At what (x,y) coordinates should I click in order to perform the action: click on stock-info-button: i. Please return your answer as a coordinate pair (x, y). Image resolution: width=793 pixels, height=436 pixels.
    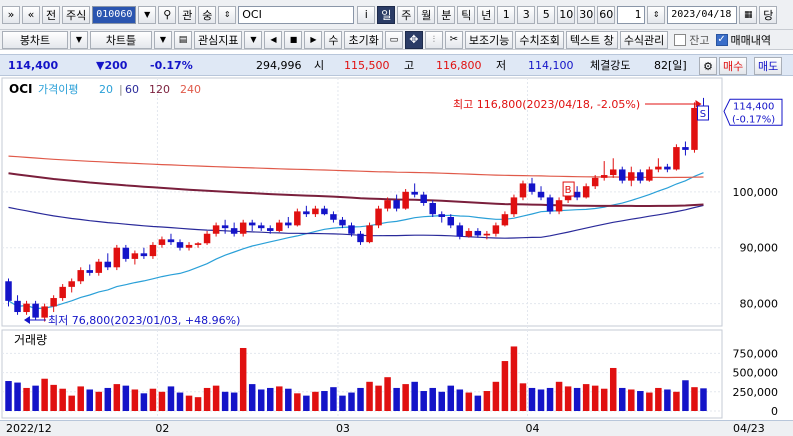
    Looking at the image, I should click on (366, 14).